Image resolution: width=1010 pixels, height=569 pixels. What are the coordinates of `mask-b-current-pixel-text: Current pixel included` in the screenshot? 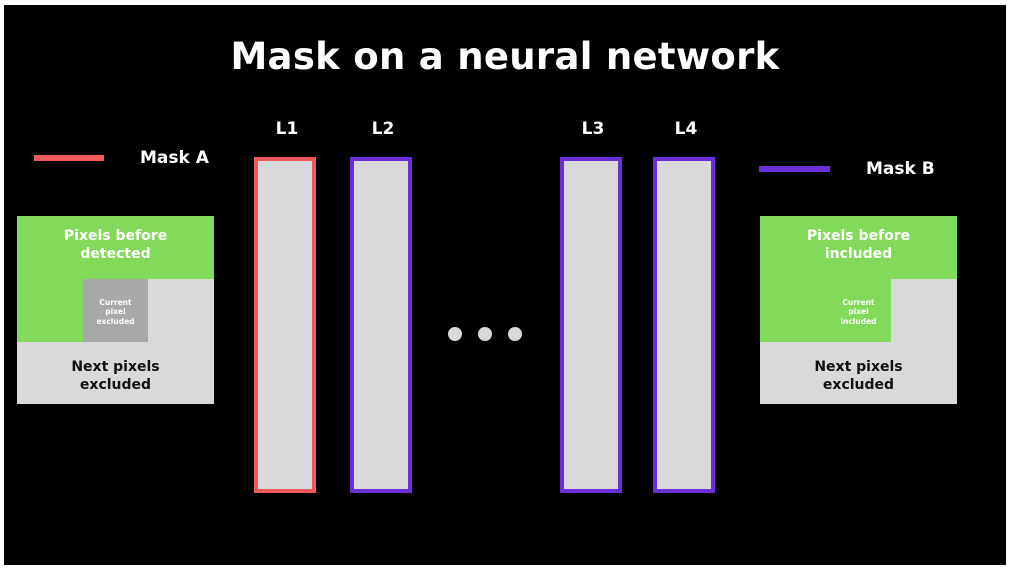 It's located at (858, 312).